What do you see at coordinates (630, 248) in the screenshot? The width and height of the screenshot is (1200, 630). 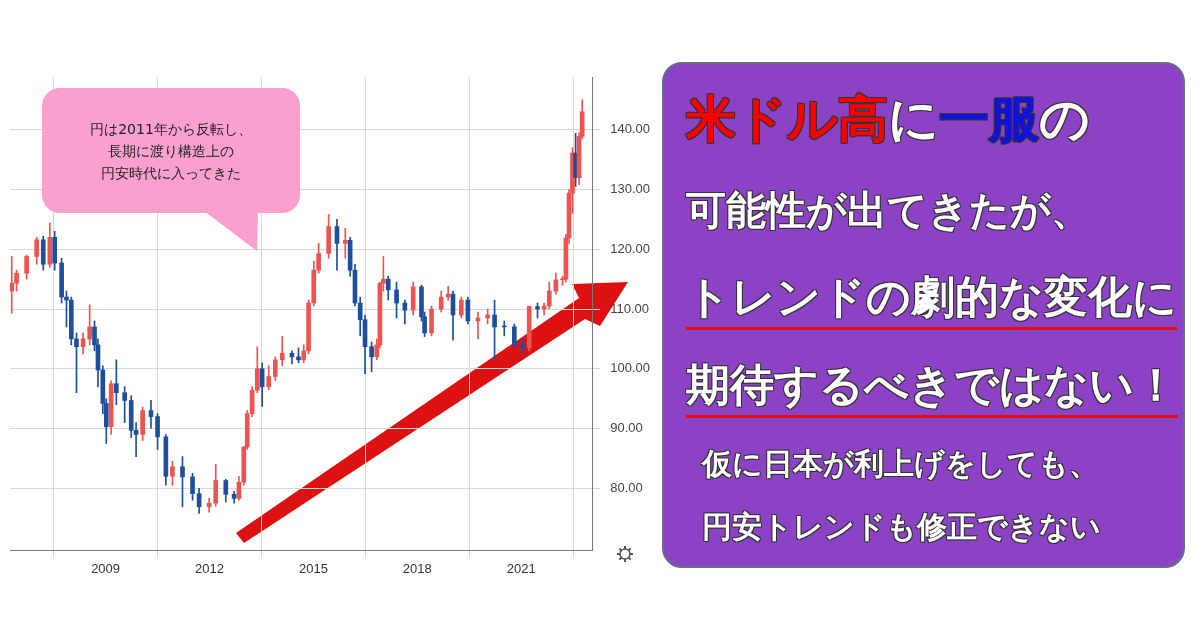 I see `y-tick-label: 120.00` at bounding box center [630, 248].